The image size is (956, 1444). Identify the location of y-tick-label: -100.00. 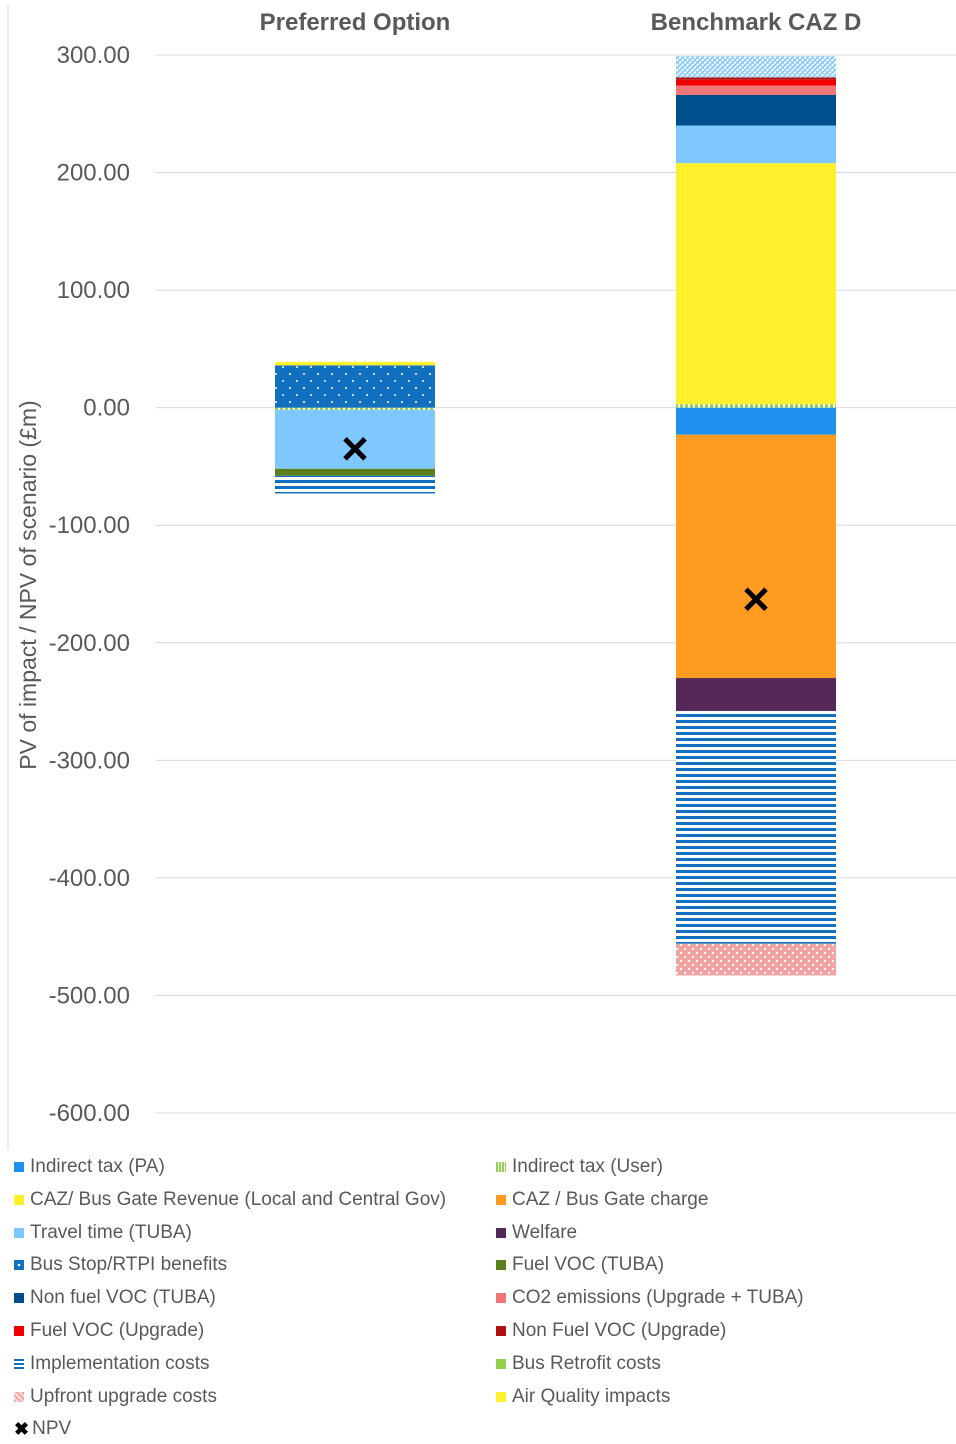
(89, 525).